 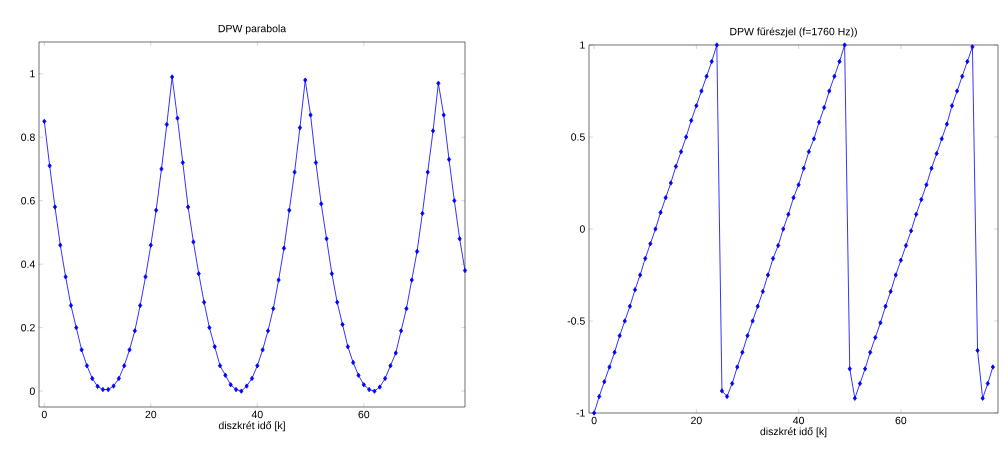 I want to click on y-tick-label: 0.8, so click(x=28, y=137).